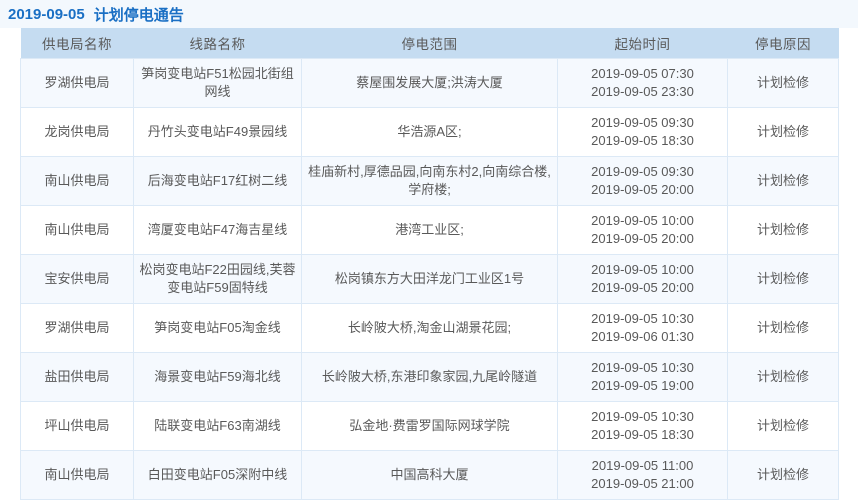 This screenshot has height=500, width=858. I want to click on cell-range: 华浩源A区;, so click(429, 132).